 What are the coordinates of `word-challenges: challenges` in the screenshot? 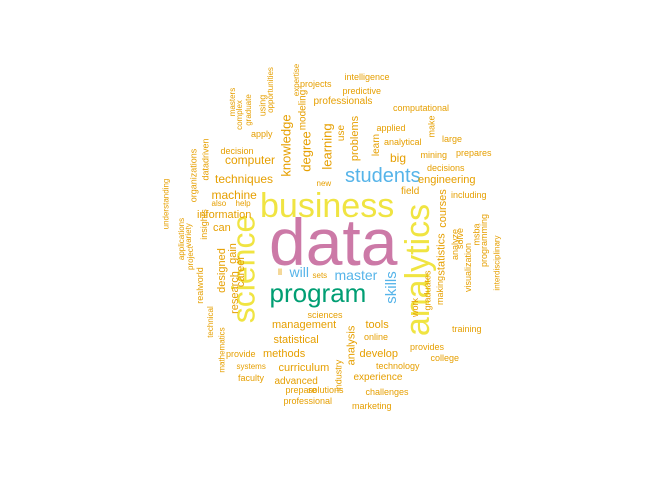 It's located at (387, 391).